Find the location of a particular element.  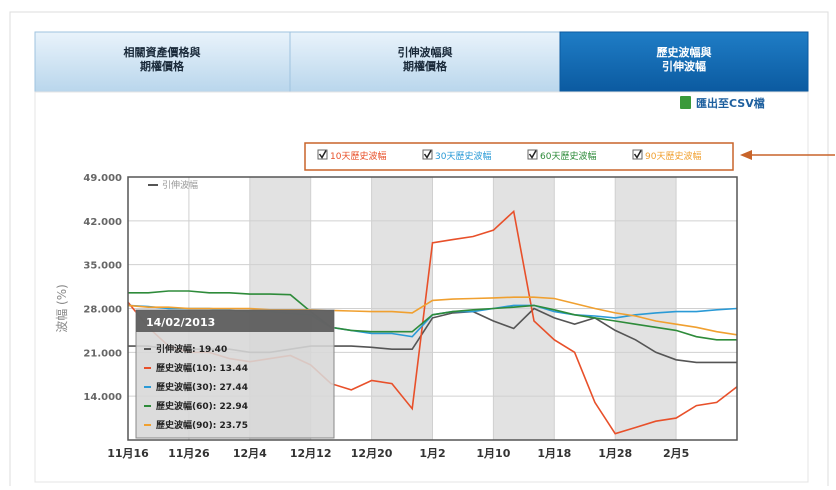

x-tick-label: 1月28 is located at coordinates (615, 453).